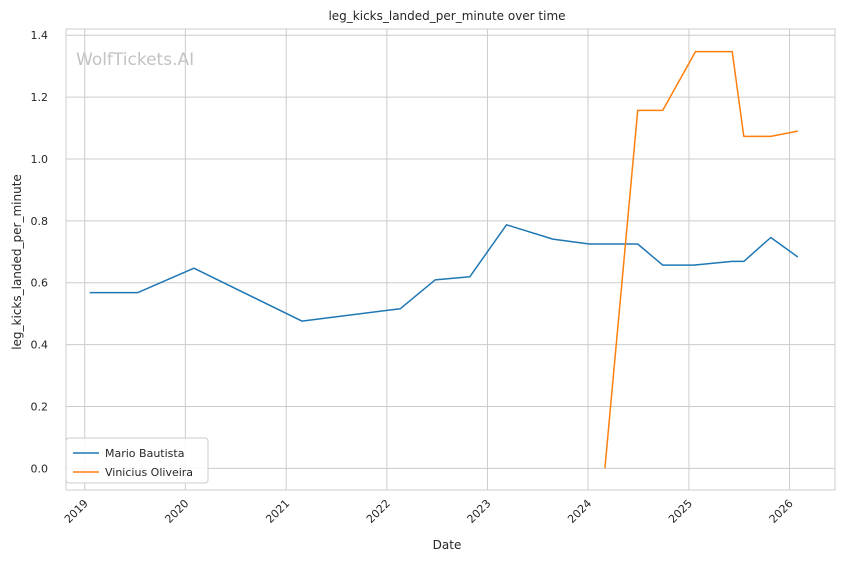 This screenshot has height=561, width=844. I want to click on y-tick-label: 0.0, so click(40, 468).